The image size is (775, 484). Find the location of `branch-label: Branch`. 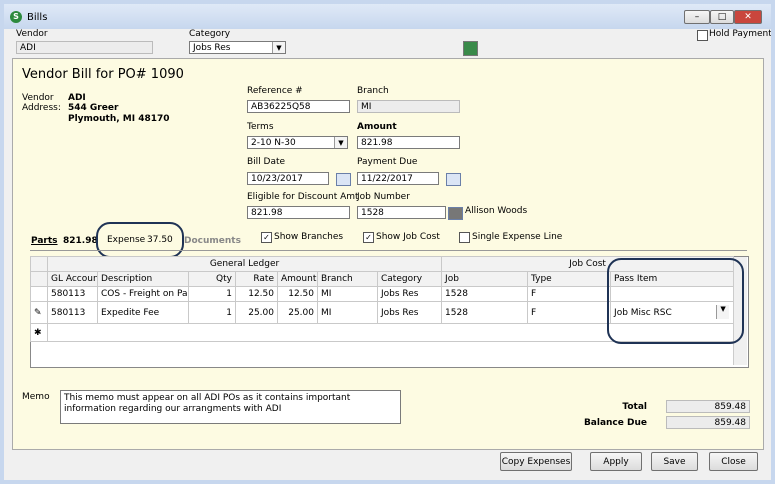

branch-label: Branch is located at coordinates (373, 91).